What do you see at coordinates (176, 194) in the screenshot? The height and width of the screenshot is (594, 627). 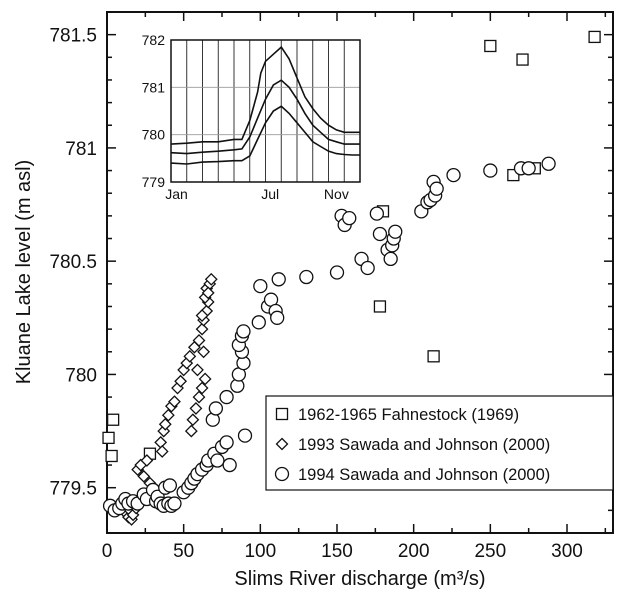 I see `inset-x-tick-label: Jan` at bounding box center [176, 194].